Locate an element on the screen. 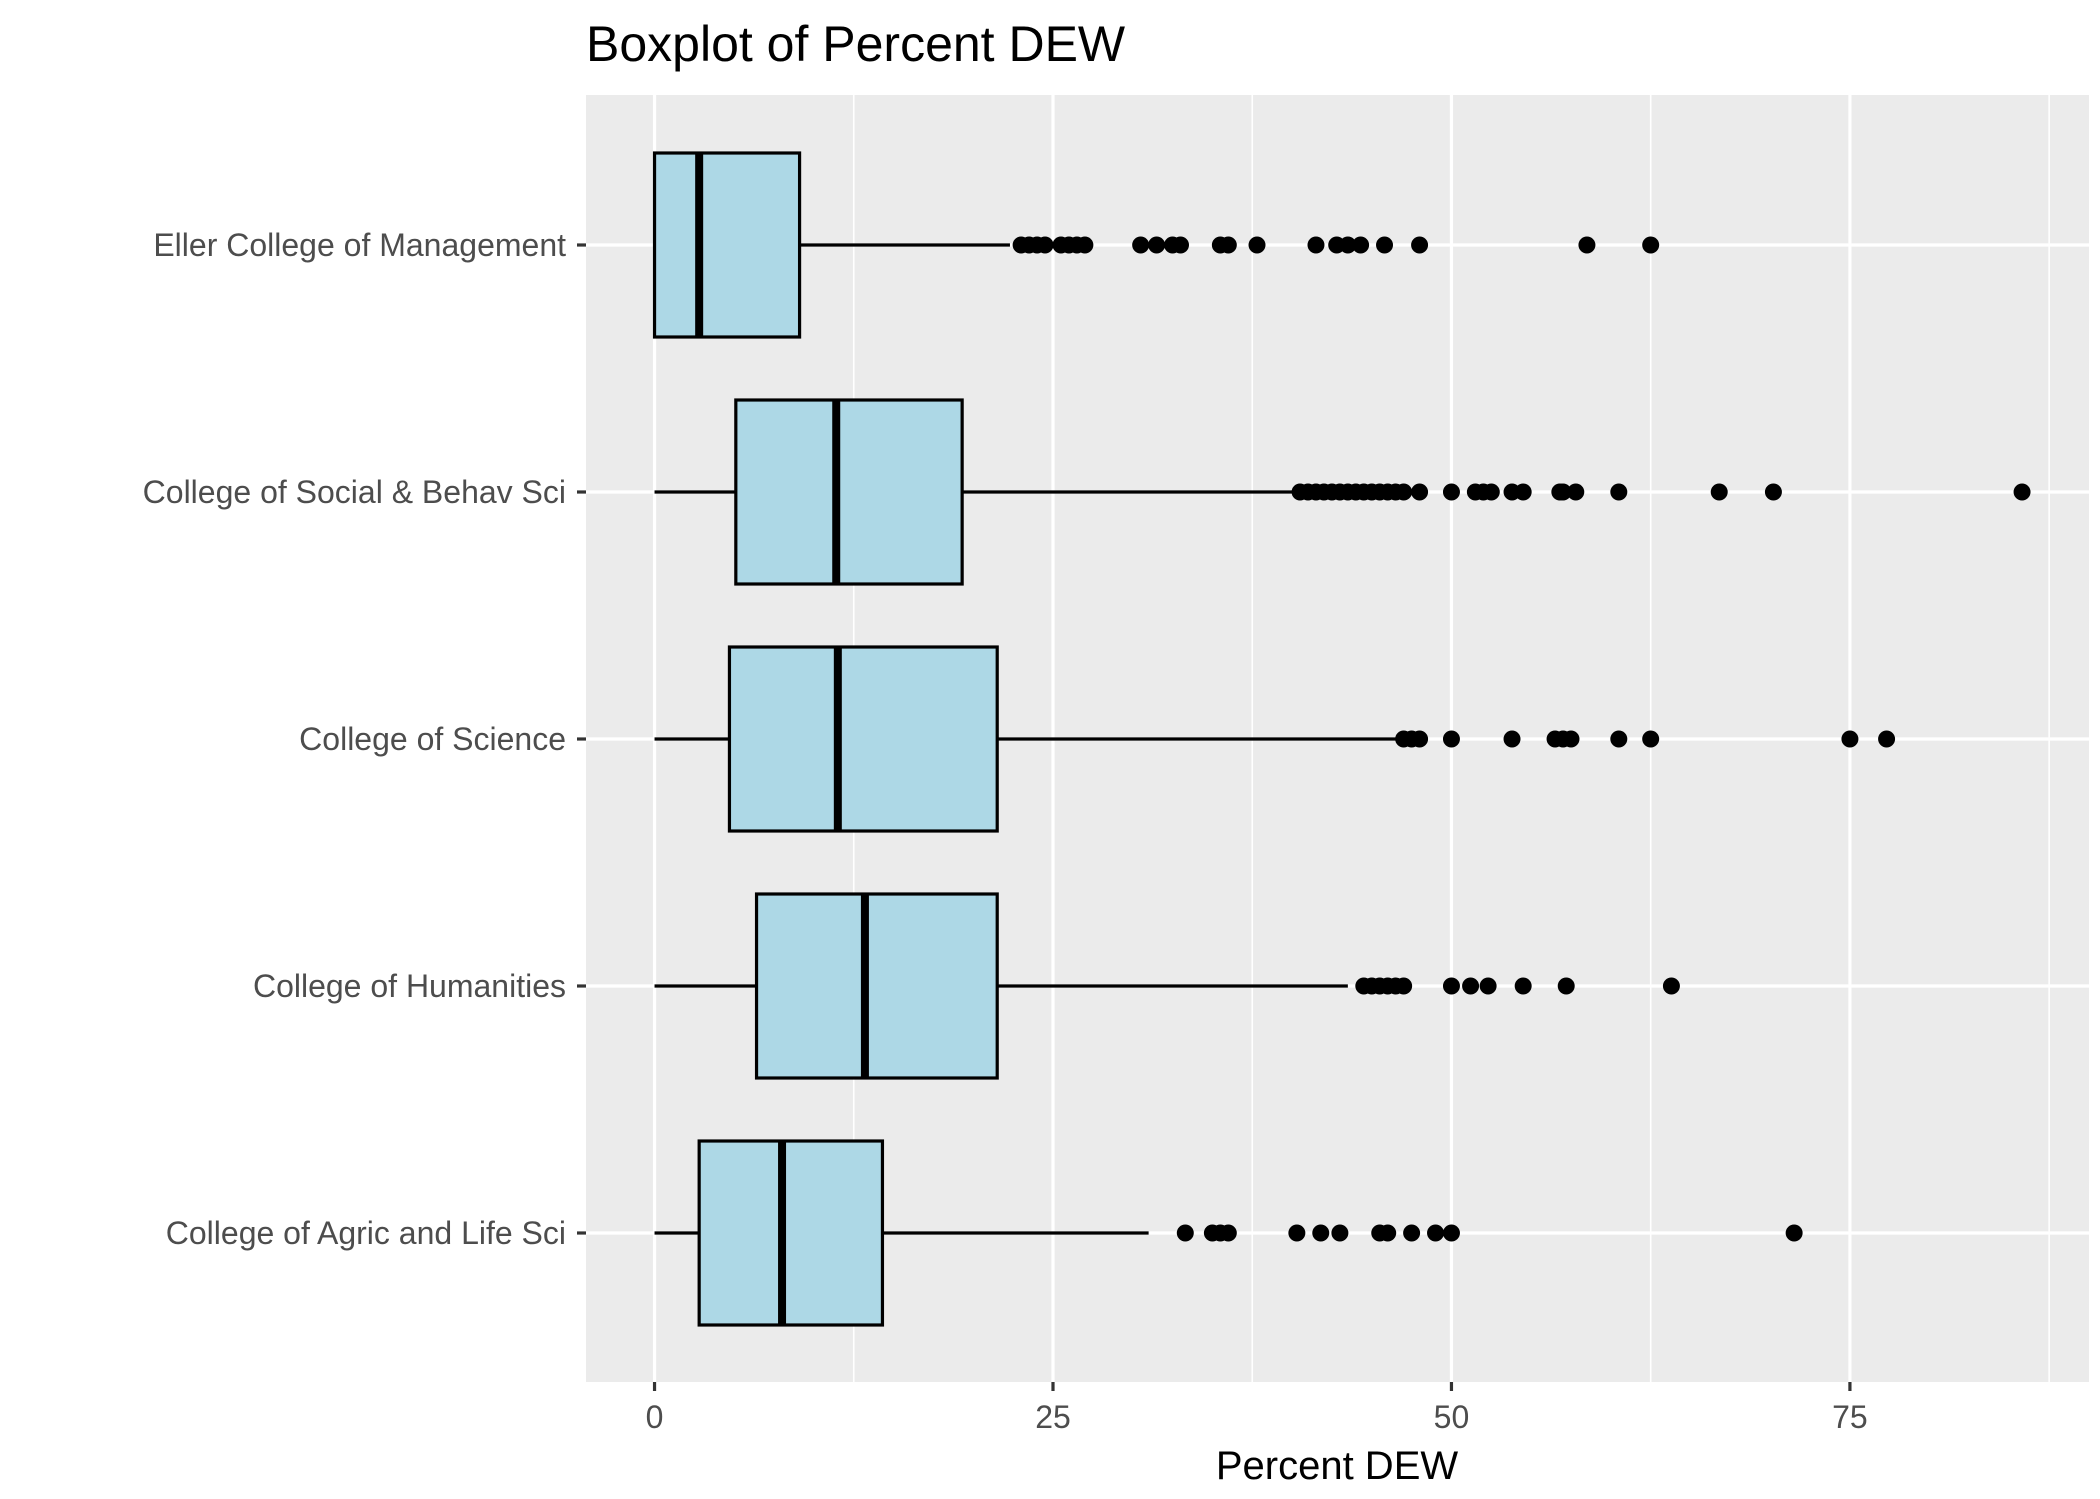 The height and width of the screenshot is (1499, 2100). x-axis: 0 25 50 75 is located at coordinates (1257, 1408).